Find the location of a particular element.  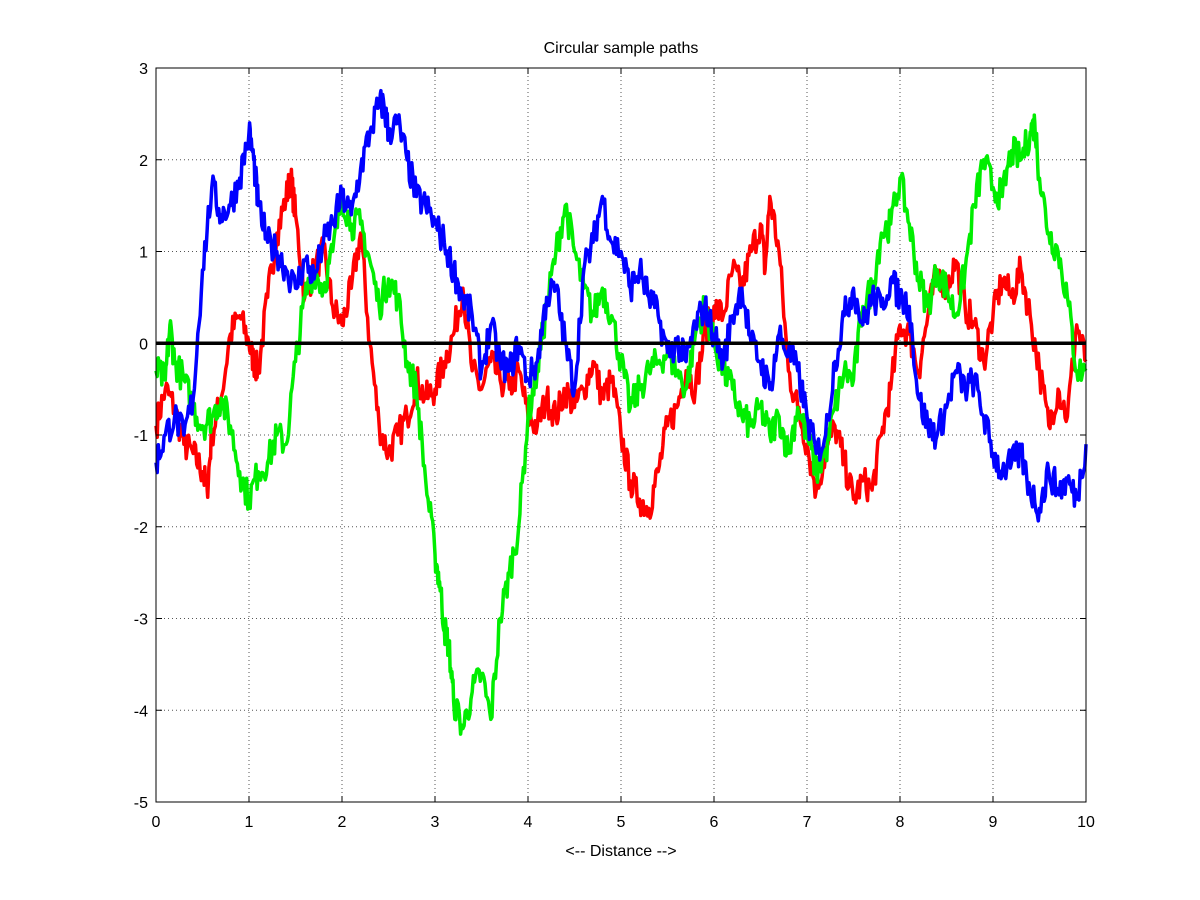

y-tick-label: -4 is located at coordinates (141, 711).